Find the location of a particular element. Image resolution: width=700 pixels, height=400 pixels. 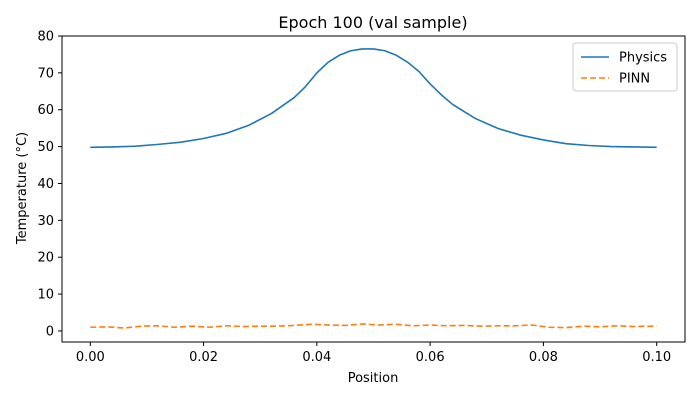

y-tick-label: 20 is located at coordinates (45, 258).